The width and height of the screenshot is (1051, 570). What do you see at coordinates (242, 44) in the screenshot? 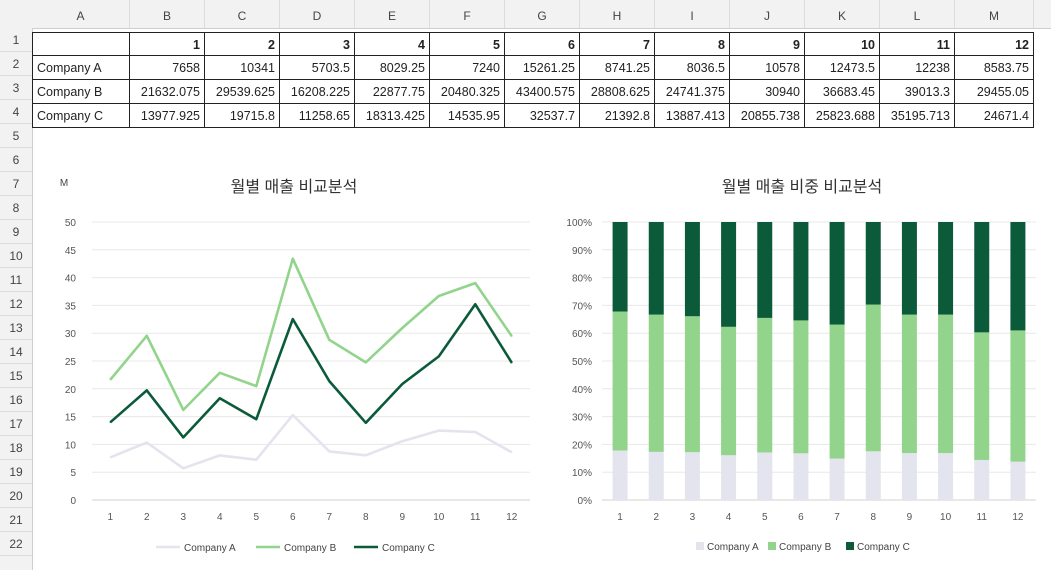
I see `table-header-cell: 2` at bounding box center [242, 44].